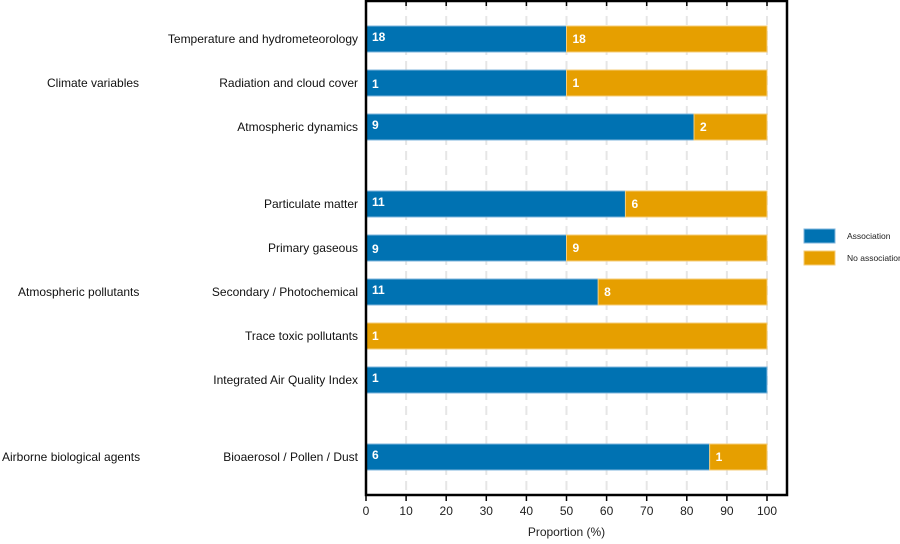 This screenshot has height=544, width=900. What do you see at coordinates (566, 532) in the screenshot?
I see `x-axis-title: Proportion (%)` at bounding box center [566, 532].